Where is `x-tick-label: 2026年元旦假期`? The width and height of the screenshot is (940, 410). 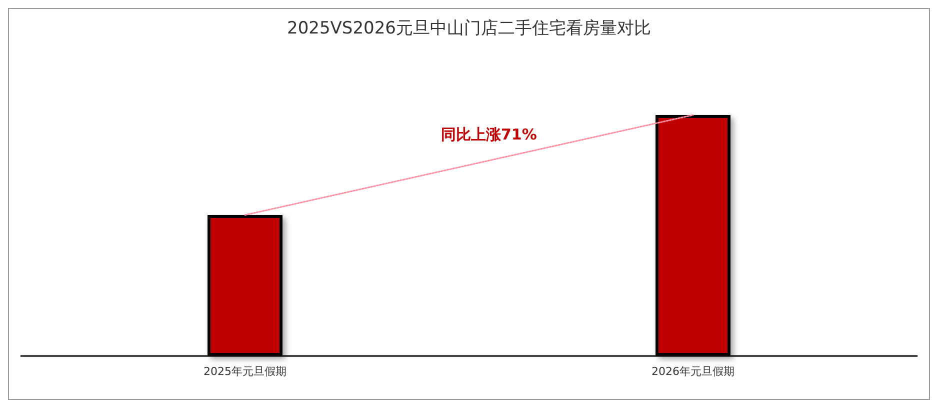 x-tick-label: 2026年元旦假期 is located at coordinates (693, 371).